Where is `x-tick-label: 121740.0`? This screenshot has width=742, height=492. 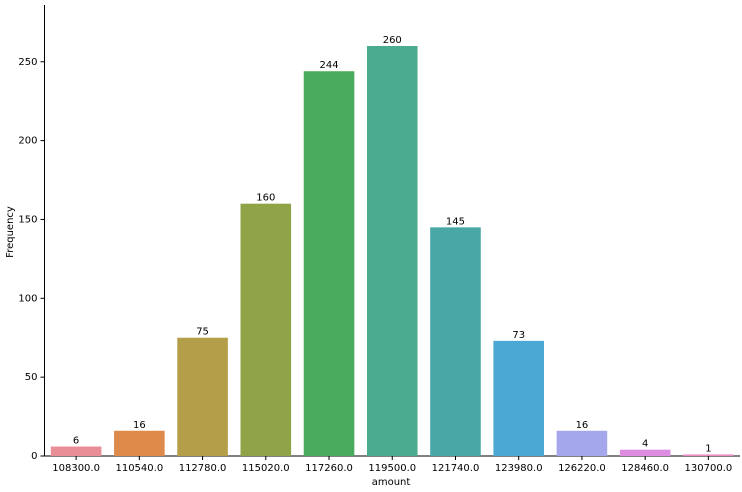
x-tick-label: 121740.0 is located at coordinates (456, 468).